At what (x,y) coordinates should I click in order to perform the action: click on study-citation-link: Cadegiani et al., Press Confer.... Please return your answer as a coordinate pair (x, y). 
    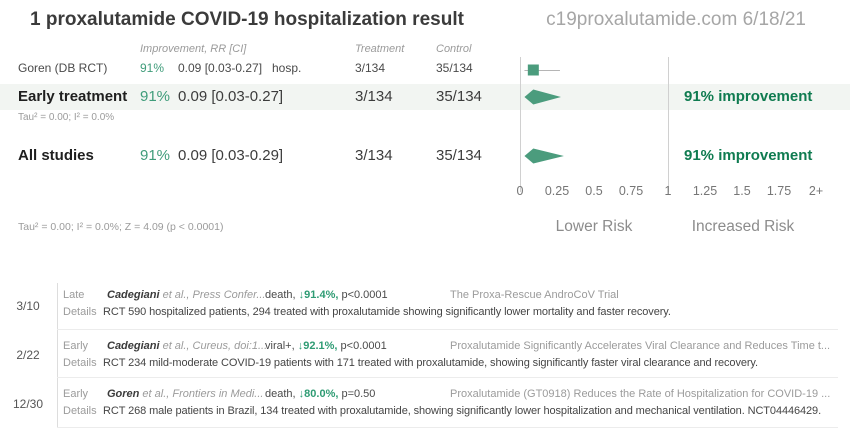
    Looking at the image, I should click on (186, 295).